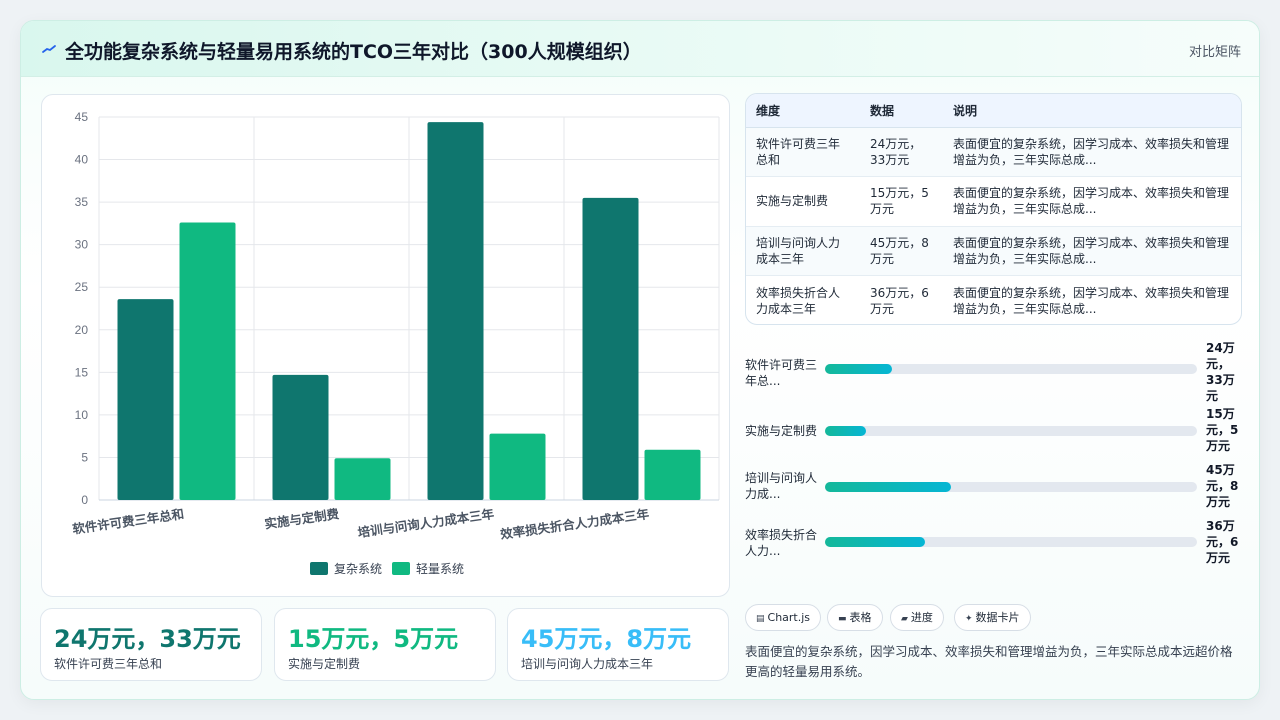 This screenshot has height=720, width=1280. Describe the element at coordinates (899, 300) in the screenshot. I see `table-cell: 36万元，6万元` at that location.